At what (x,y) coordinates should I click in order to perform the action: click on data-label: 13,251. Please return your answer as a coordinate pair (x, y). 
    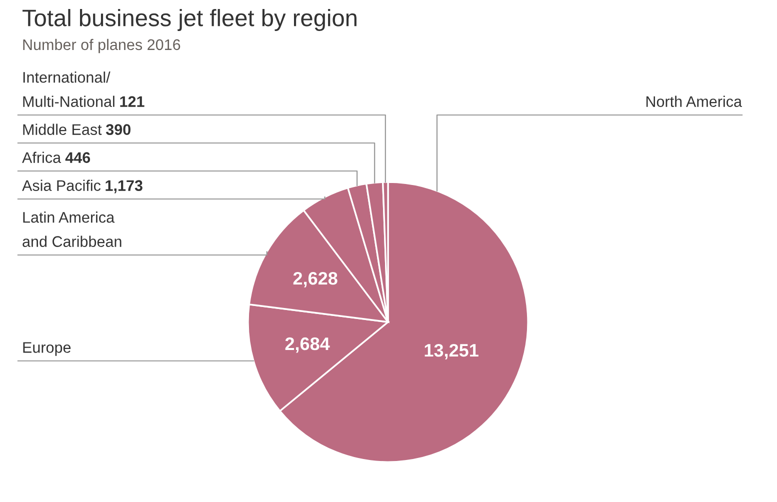
    Looking at the image, I should click on (451, 352).